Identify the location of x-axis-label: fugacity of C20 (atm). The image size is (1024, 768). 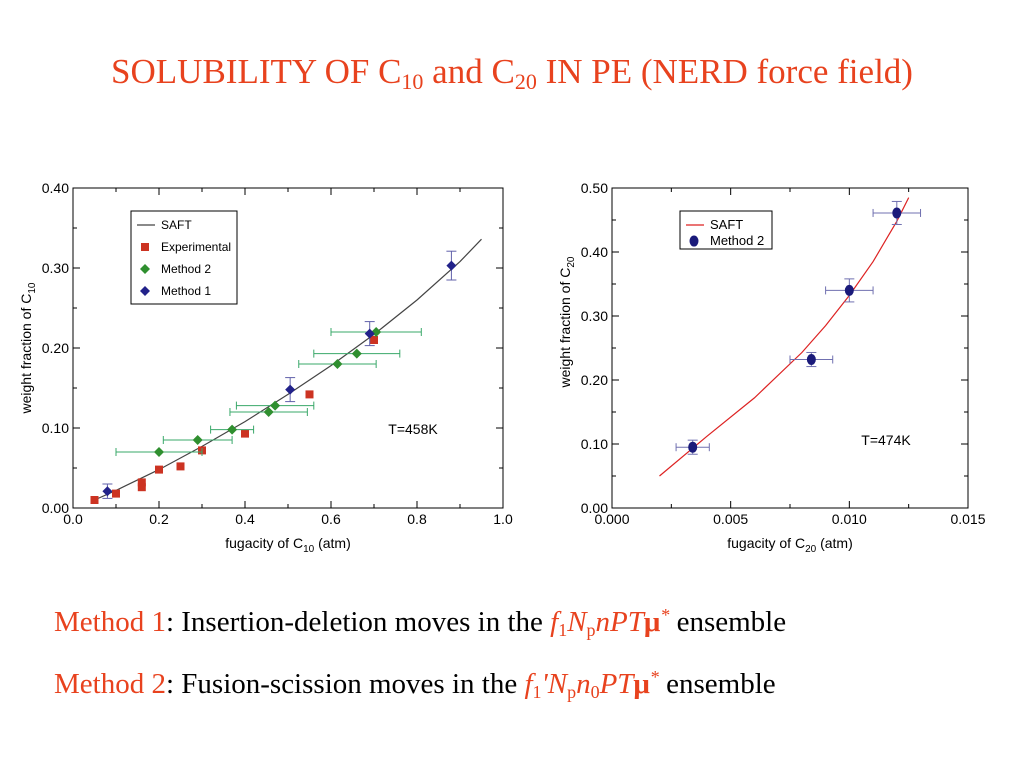
(790, 545).